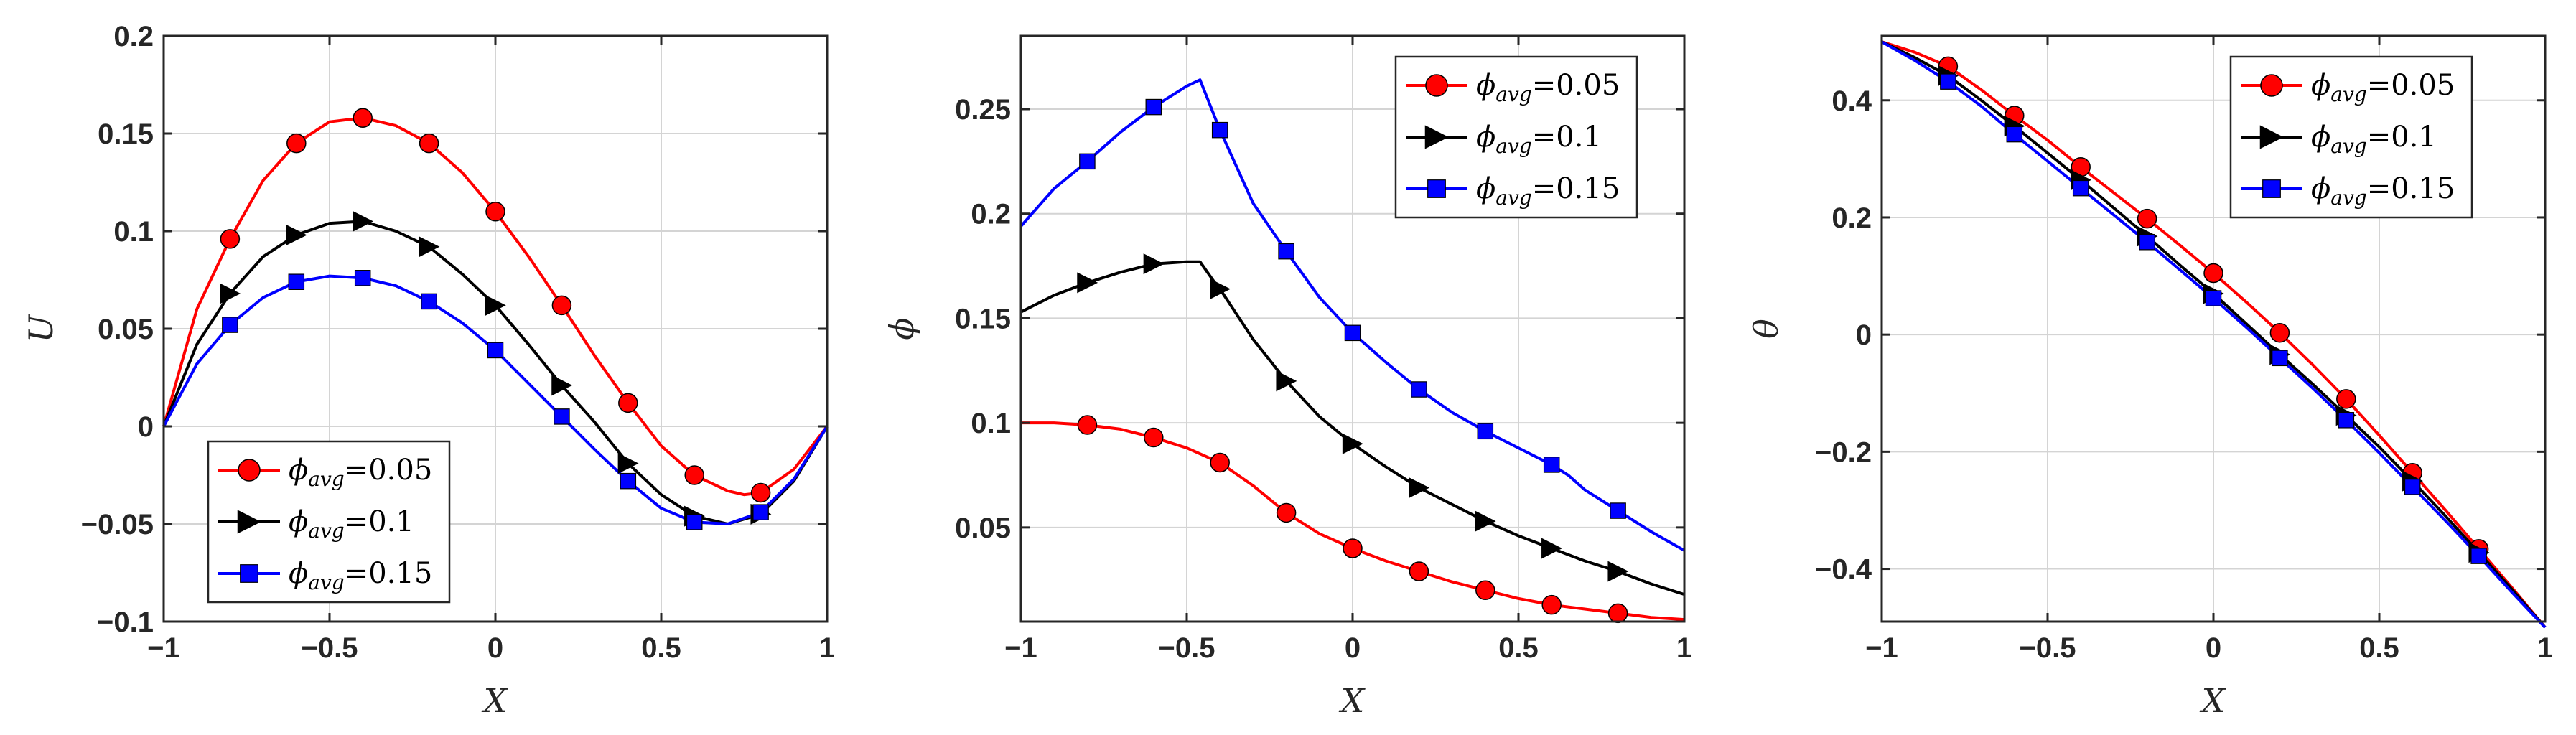 The image size is (2576, 735). I want to click on y-tick-label: −0.1, so click(125, 622).